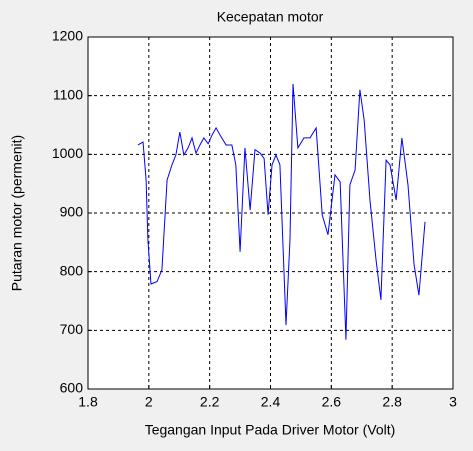  Describe the element at coordinates (17, 213) in the screenshot. I see `y-axis-label: Putaran motor (permenit)` at that location.